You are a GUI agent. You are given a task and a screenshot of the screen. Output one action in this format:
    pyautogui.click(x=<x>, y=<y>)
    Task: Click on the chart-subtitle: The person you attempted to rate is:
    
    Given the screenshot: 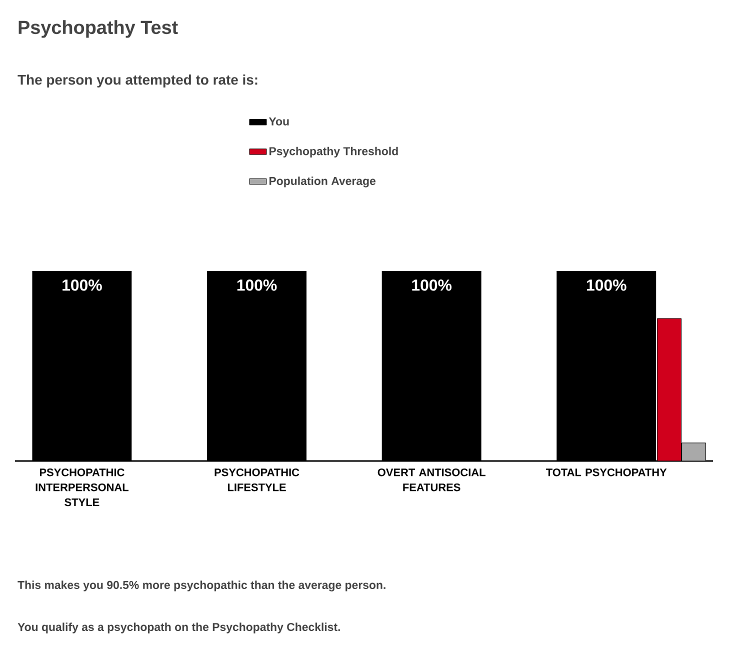 What is the action you would take?
    pyautogui.click(x=138, y=81)
    